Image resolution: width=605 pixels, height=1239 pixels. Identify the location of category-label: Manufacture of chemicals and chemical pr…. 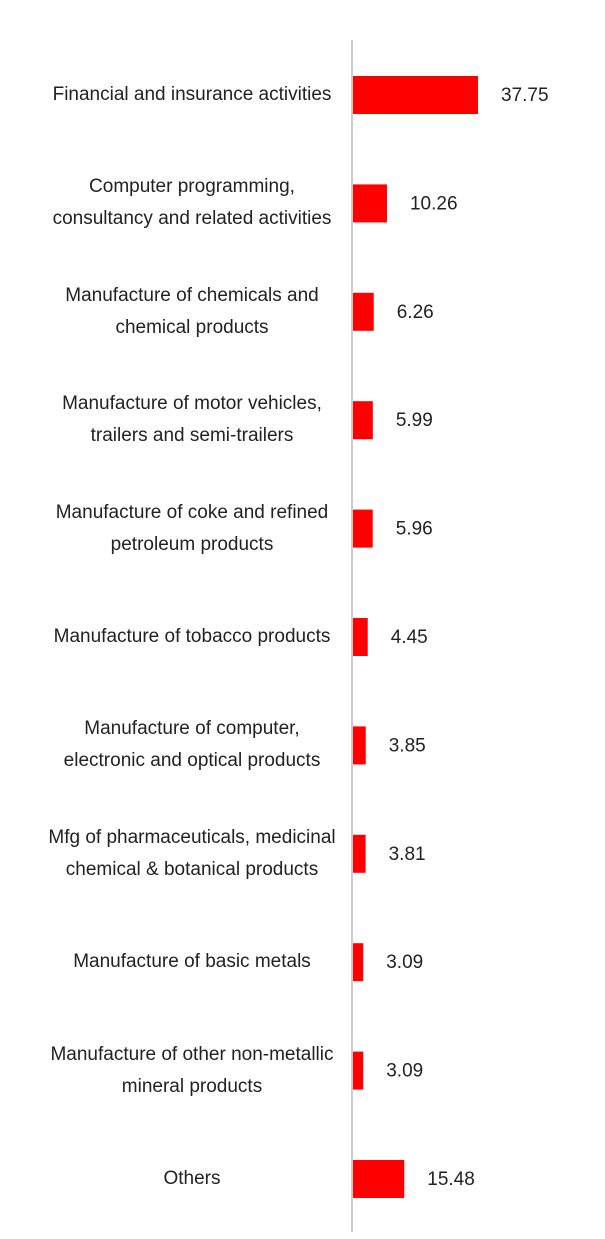
(192, 311).